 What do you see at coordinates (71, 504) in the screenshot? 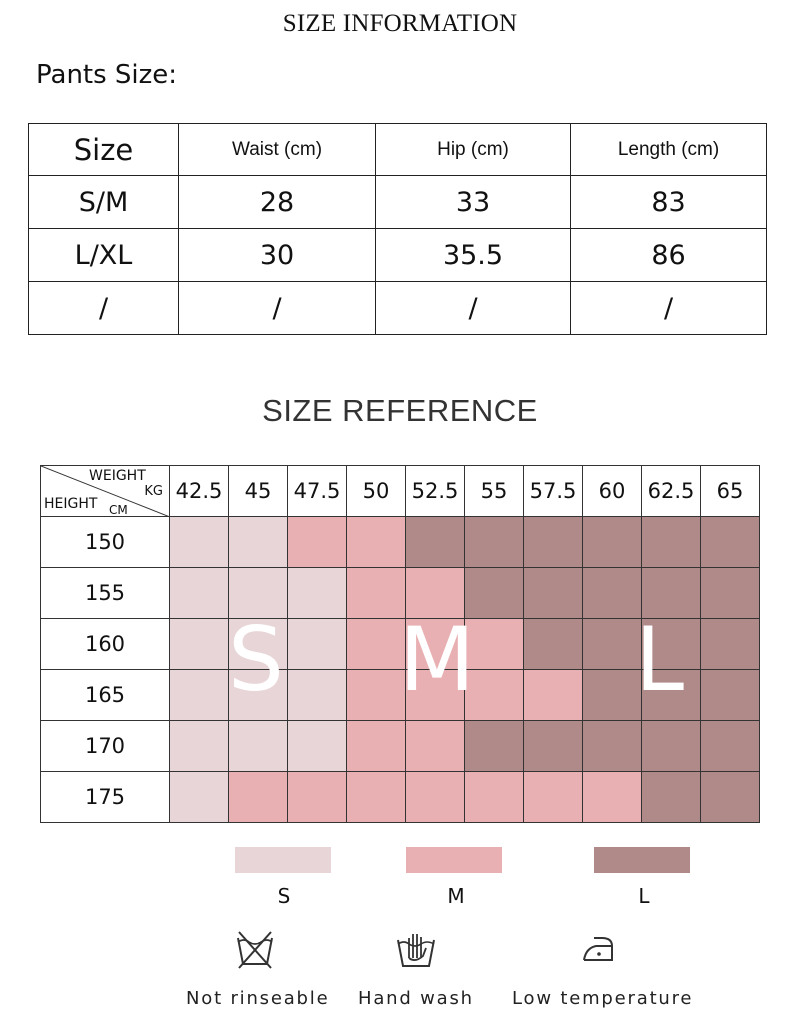
I see `height-label: HEIGHT` at bounding box center [71, 504].